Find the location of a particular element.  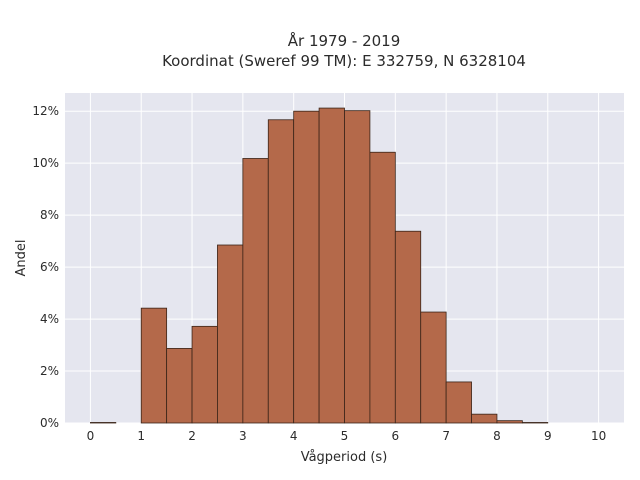

x-tick-label: 8 is located at coordinates (497, 436).